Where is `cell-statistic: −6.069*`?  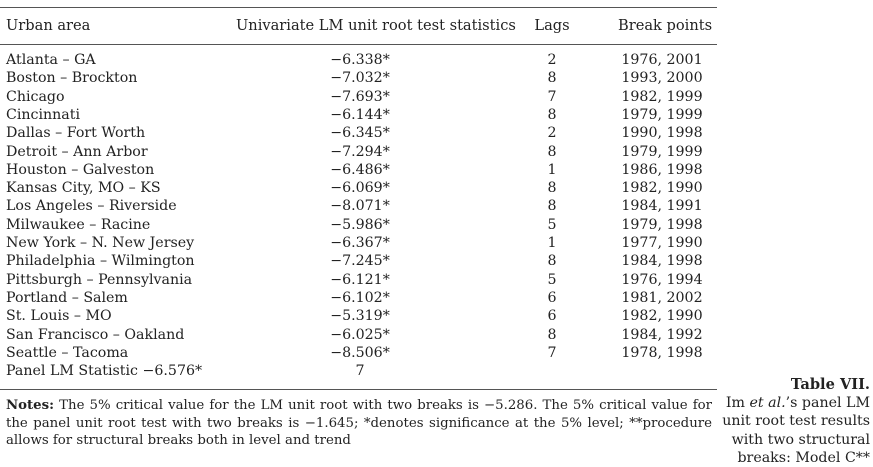 cell-statistic: −6.069* is located at coordinates (360, 188).